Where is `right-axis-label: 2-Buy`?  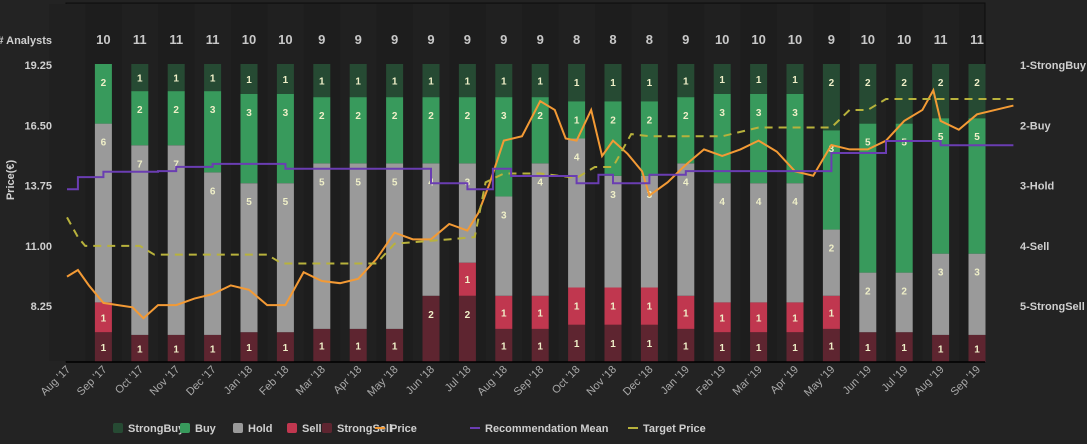
right-axis-label: 2-Buy is located at coordinates (1035, 126).